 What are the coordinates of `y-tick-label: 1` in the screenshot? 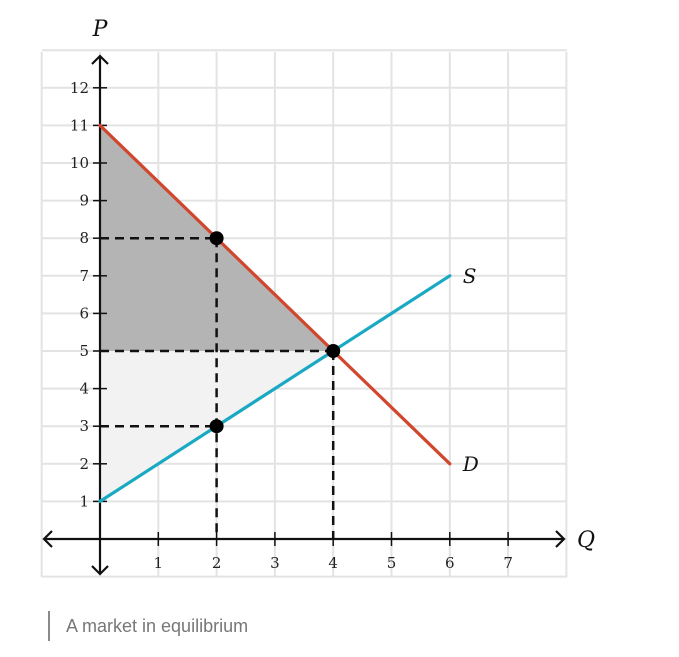 It's located at (84, 501).